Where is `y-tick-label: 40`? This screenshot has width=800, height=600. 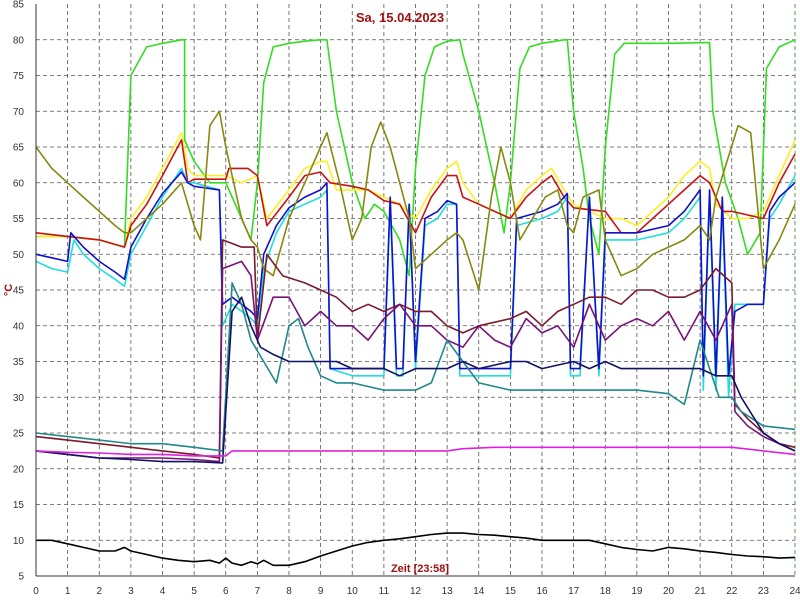
y-tick-label: 40 is located at coordinates (19, 326).